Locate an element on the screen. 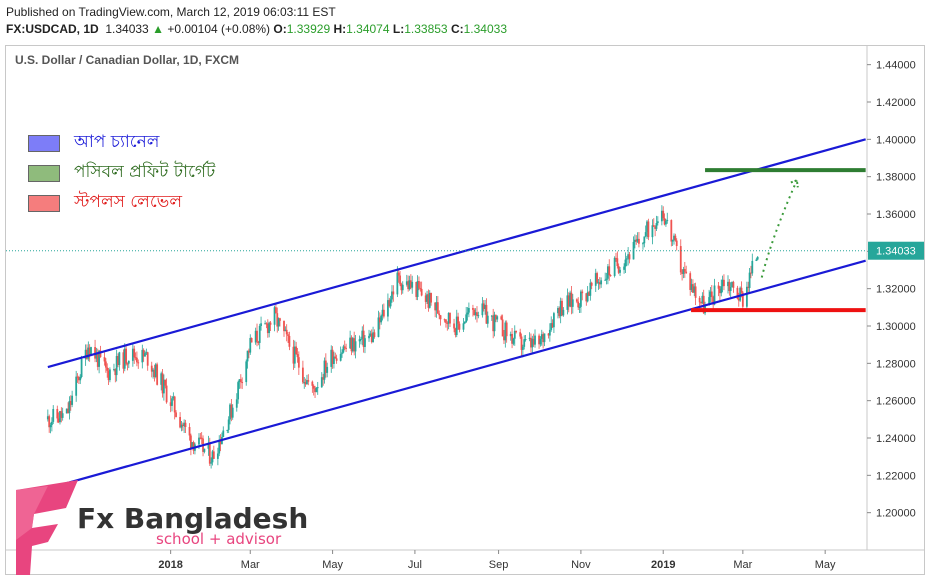 The width and height of the screenshot is (932, 585). legend-label: পসিবল প্রফিট টার্গেট is located at coordinates (145, 172).